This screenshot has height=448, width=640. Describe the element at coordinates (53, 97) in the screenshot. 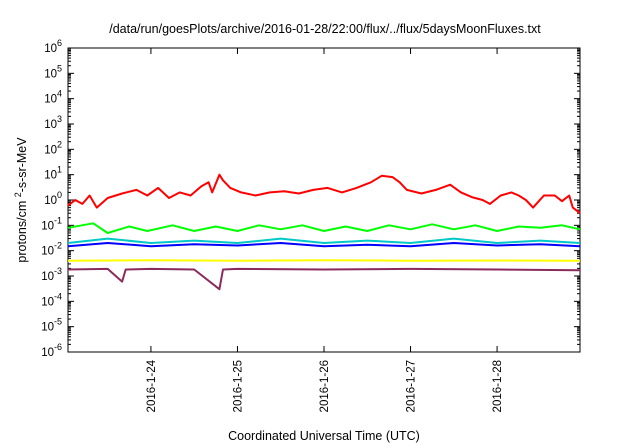

I see `y-tick-label: 10⁴` at that location.